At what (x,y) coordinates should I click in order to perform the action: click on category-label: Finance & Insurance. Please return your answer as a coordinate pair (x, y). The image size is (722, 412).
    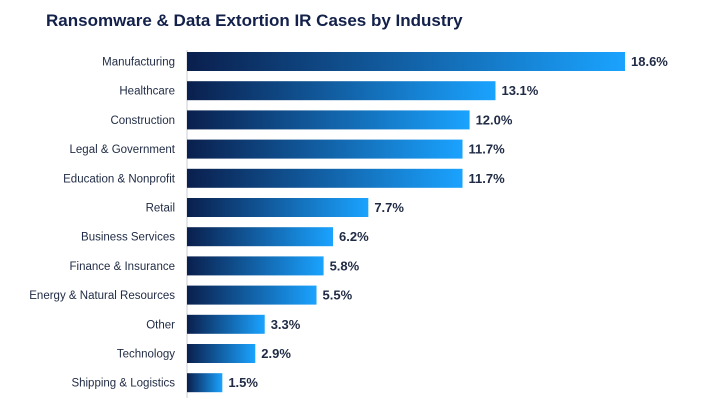
    Looking at the image, I should click on (122, 267).